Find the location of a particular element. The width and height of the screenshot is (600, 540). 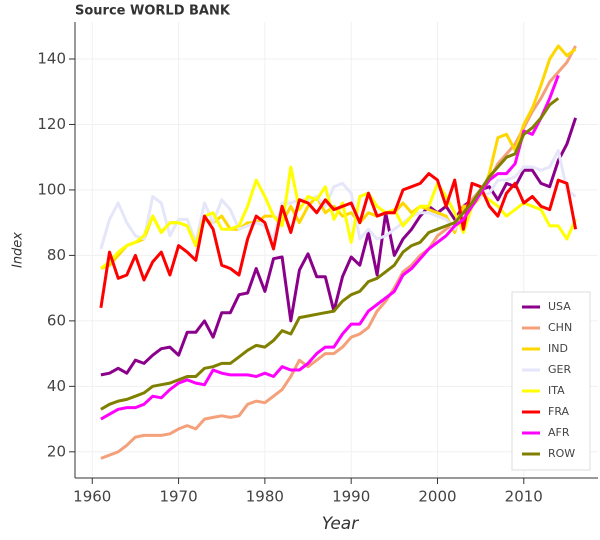

legend-label: IND is located at coordinates (558, 348).